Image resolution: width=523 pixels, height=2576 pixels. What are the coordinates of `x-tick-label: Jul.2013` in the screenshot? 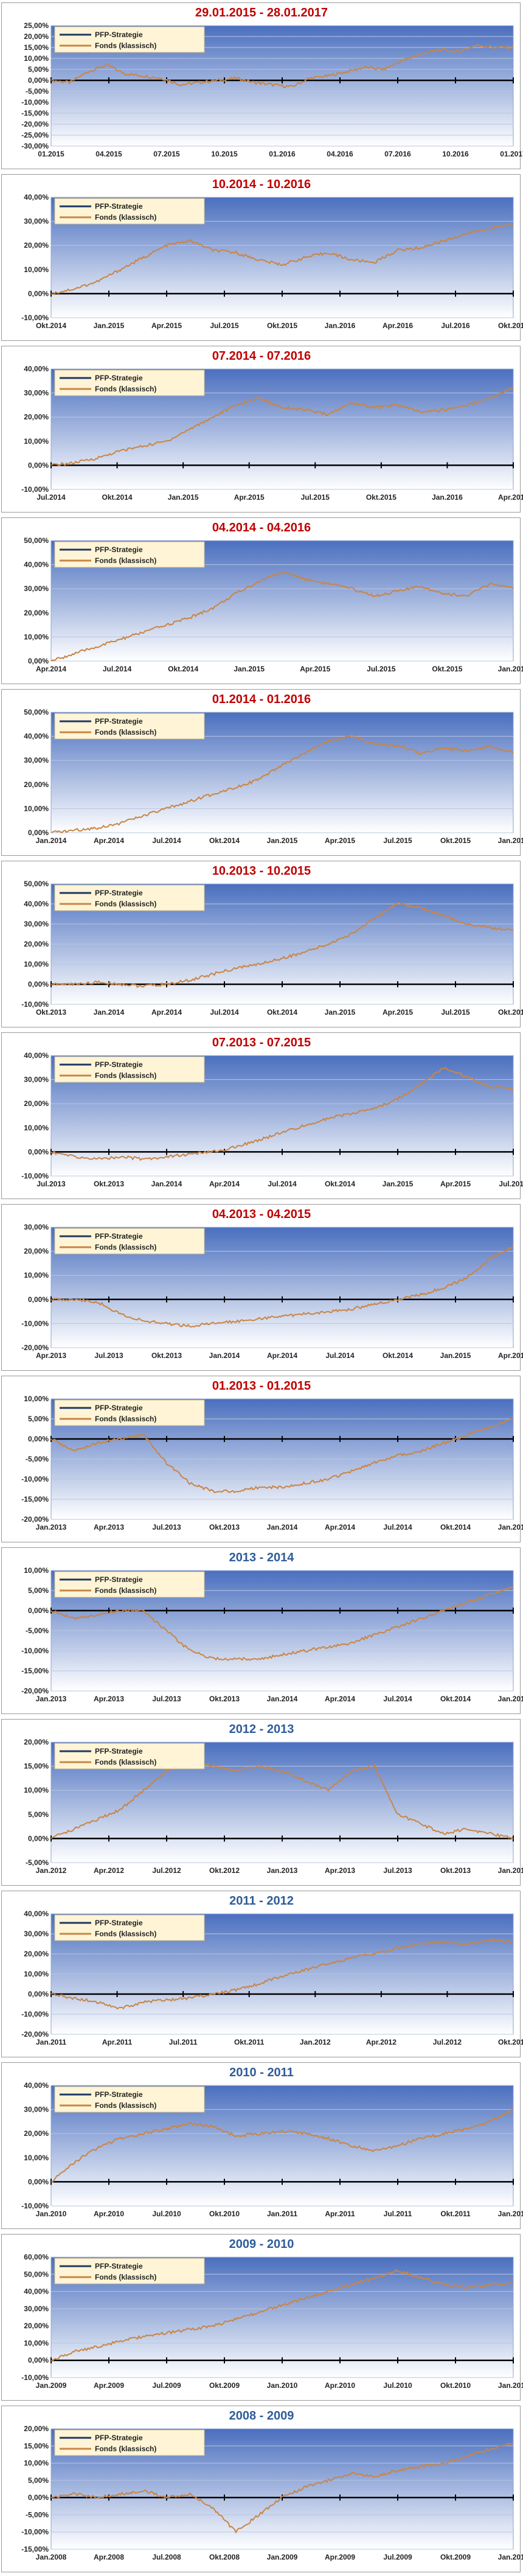 It's located at (167, 1527).